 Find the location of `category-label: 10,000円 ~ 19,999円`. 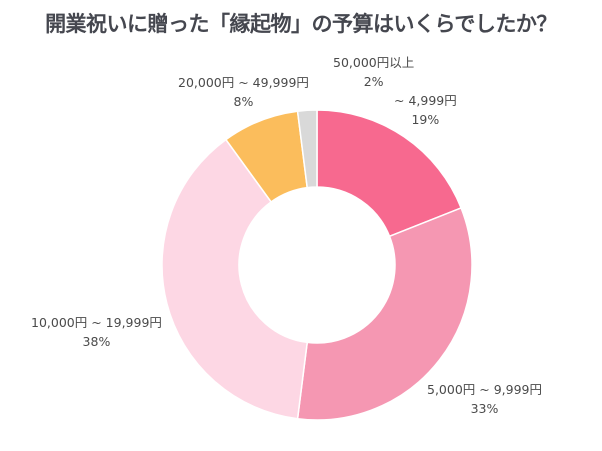

category-label: 10,000円 ~ 19,999円 is located at coordinates (96, 322).